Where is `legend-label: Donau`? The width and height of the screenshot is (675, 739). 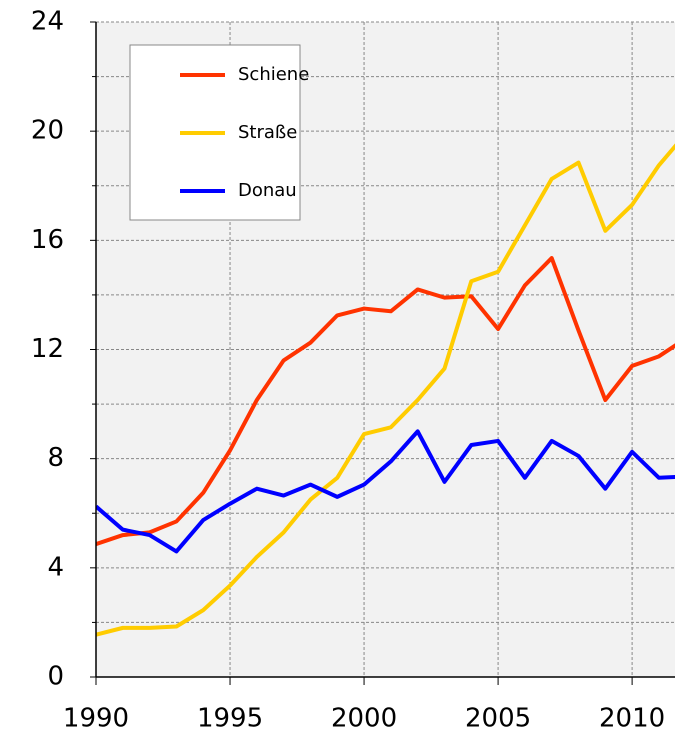 legend-label: Donau is located at coordinates (267, 190).